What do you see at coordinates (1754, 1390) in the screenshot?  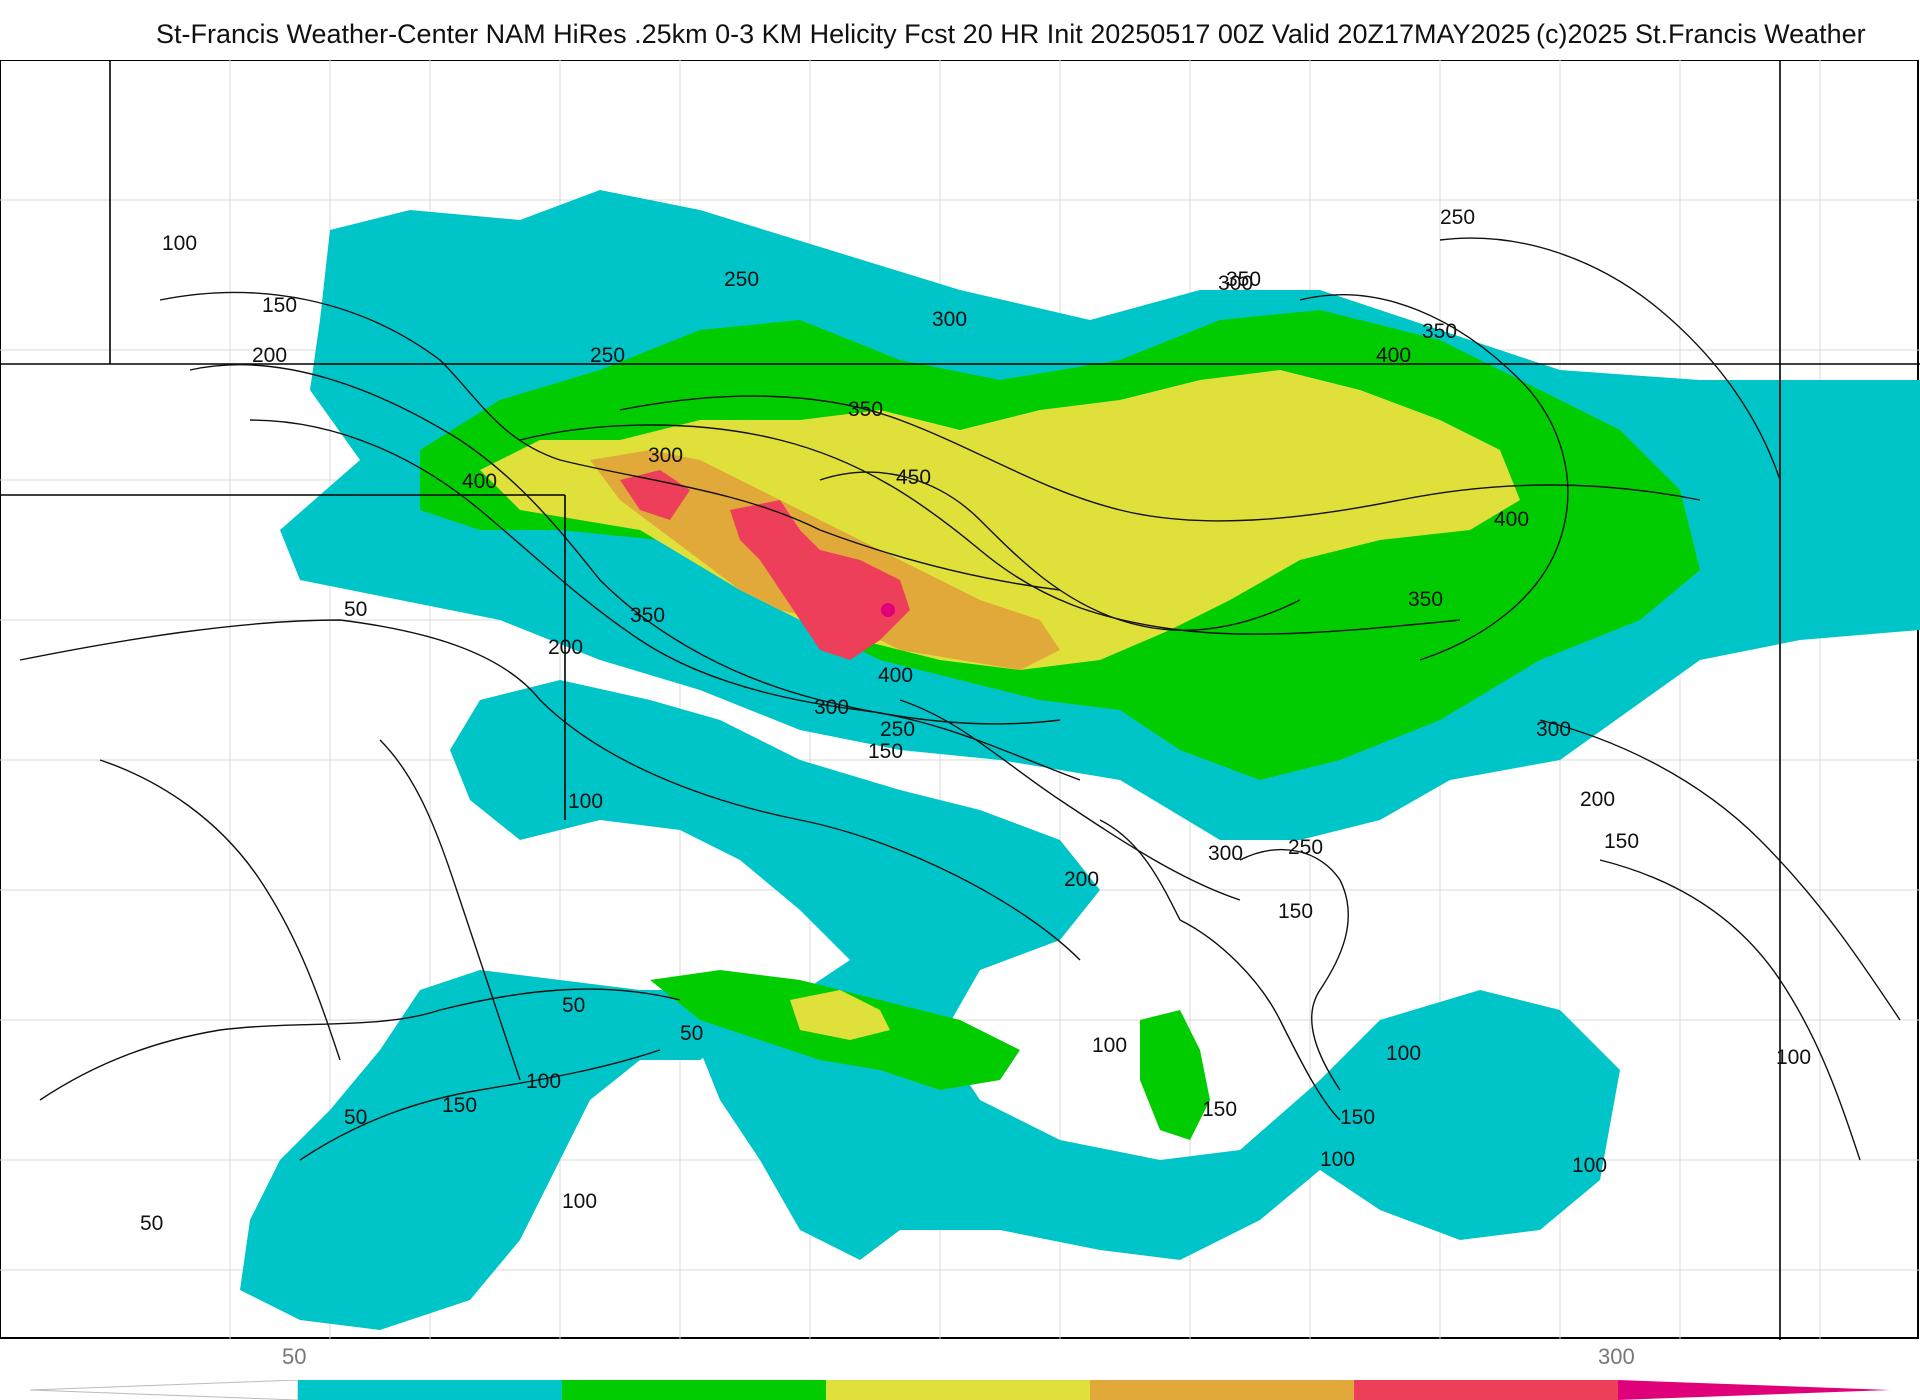 I see `colorbar-right-arrow` at bounding box center [1754, 1390].